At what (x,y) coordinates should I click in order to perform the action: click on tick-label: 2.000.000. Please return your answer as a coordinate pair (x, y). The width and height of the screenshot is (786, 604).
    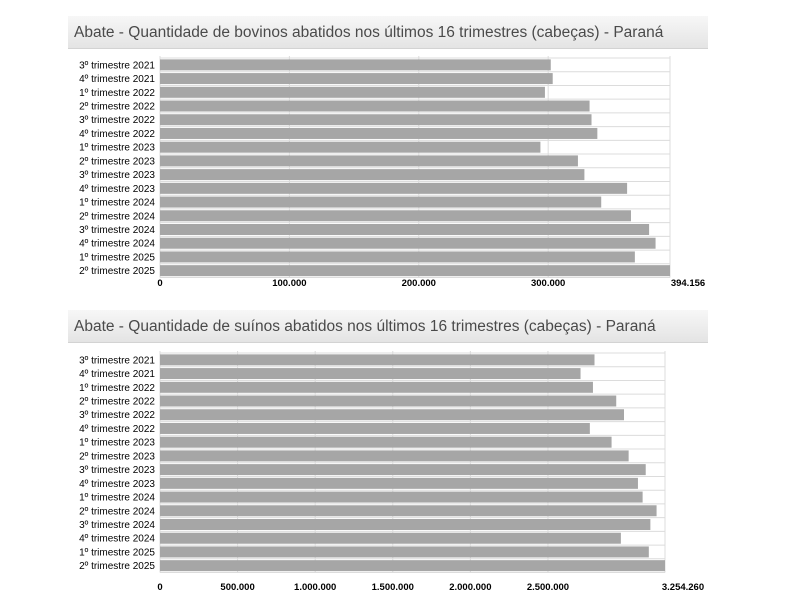
    Looking at the image, I should click on (470, 587).